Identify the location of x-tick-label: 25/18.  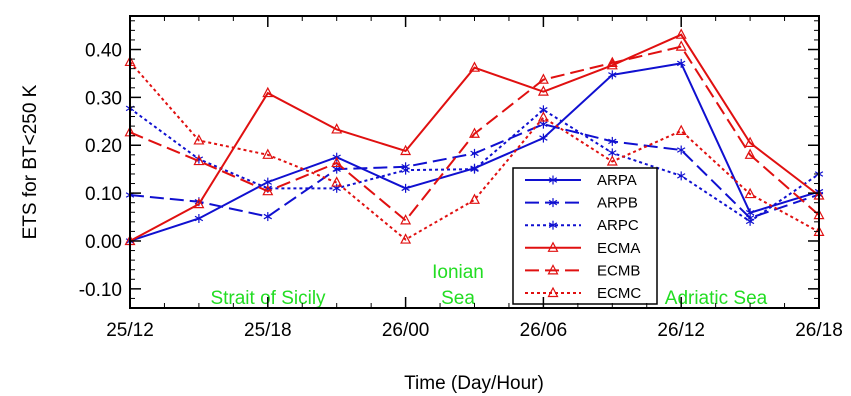
(268, 330).